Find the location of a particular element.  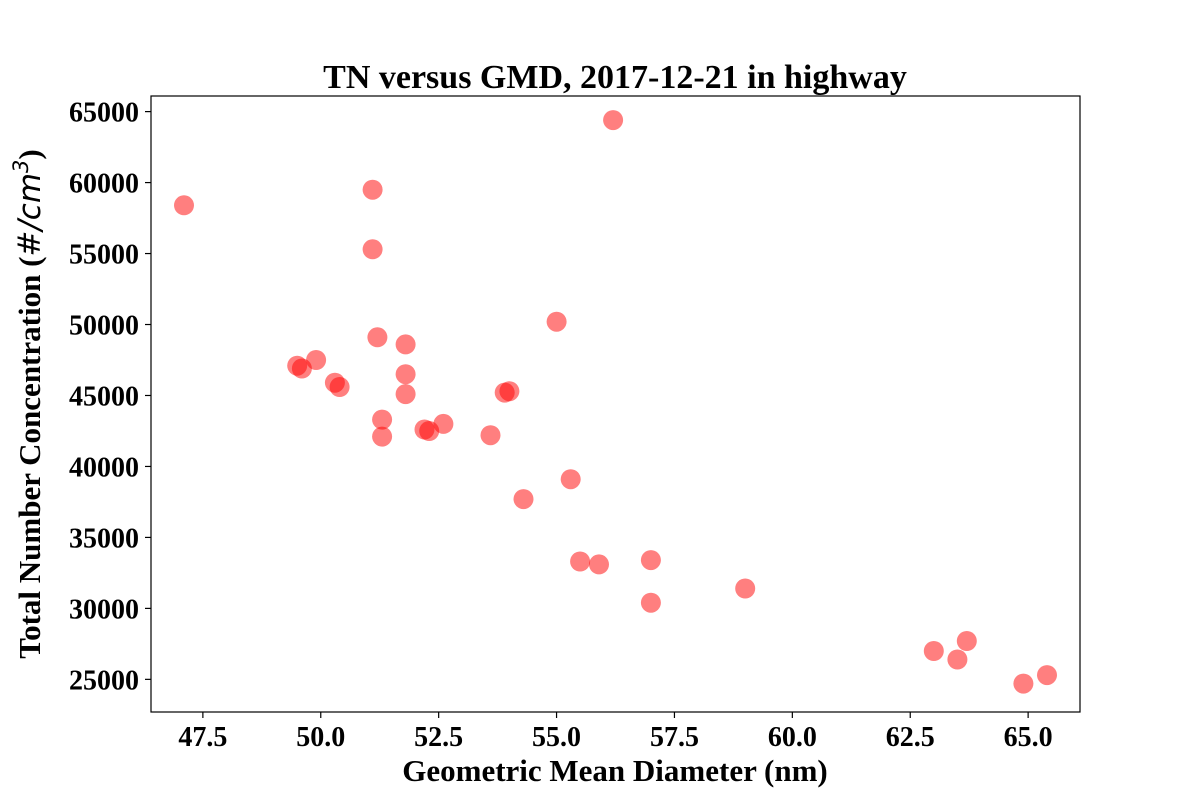

x-axis-ticks: 47.5 50.0 52.5 55.0 57.5 60.0 62.5 65.0 is located at coordinates (615, 732).